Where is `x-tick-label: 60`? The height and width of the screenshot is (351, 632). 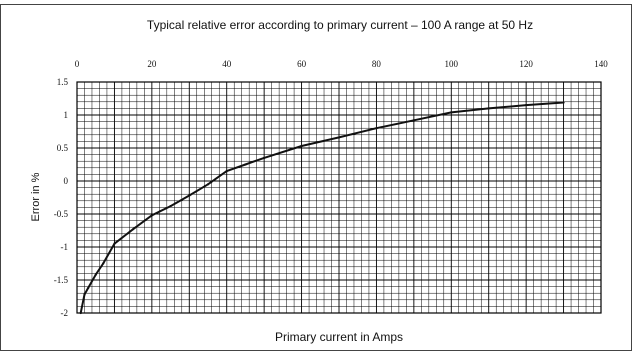
x-tick-label: 60 is located at coordinates (302, 64).